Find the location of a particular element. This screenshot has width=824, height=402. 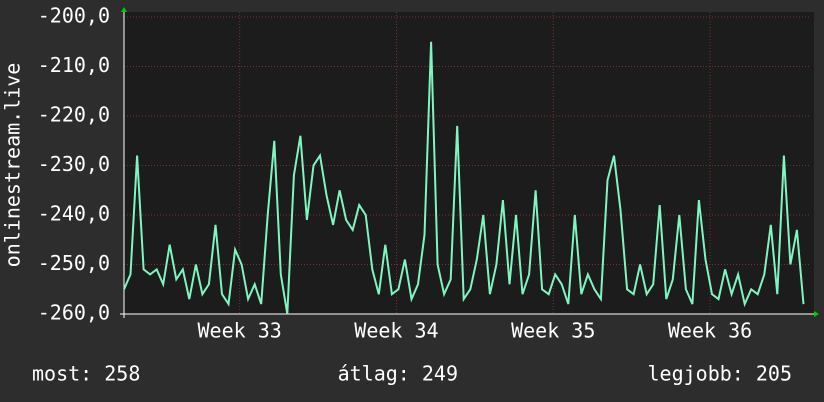

x-tick-label: Week 36 is located at coordinates (710, 331).